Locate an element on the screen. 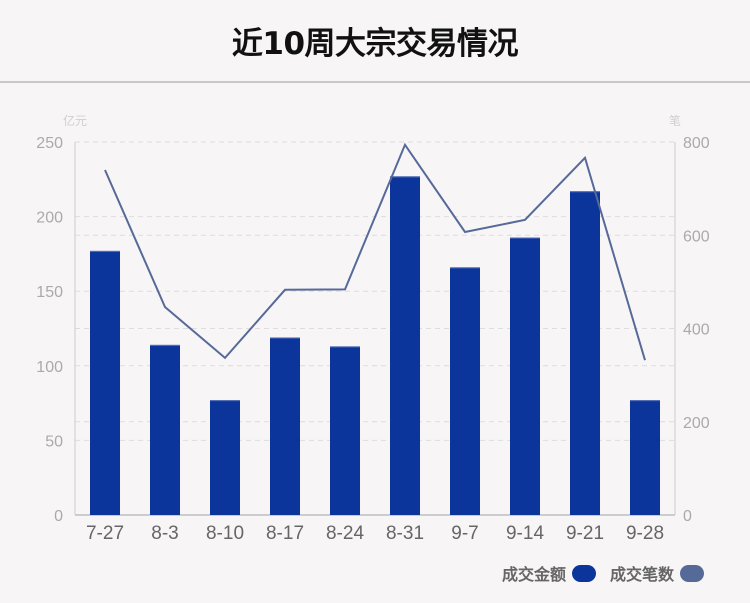  left-tick-label: 250 is located at coordinates (49, 143).